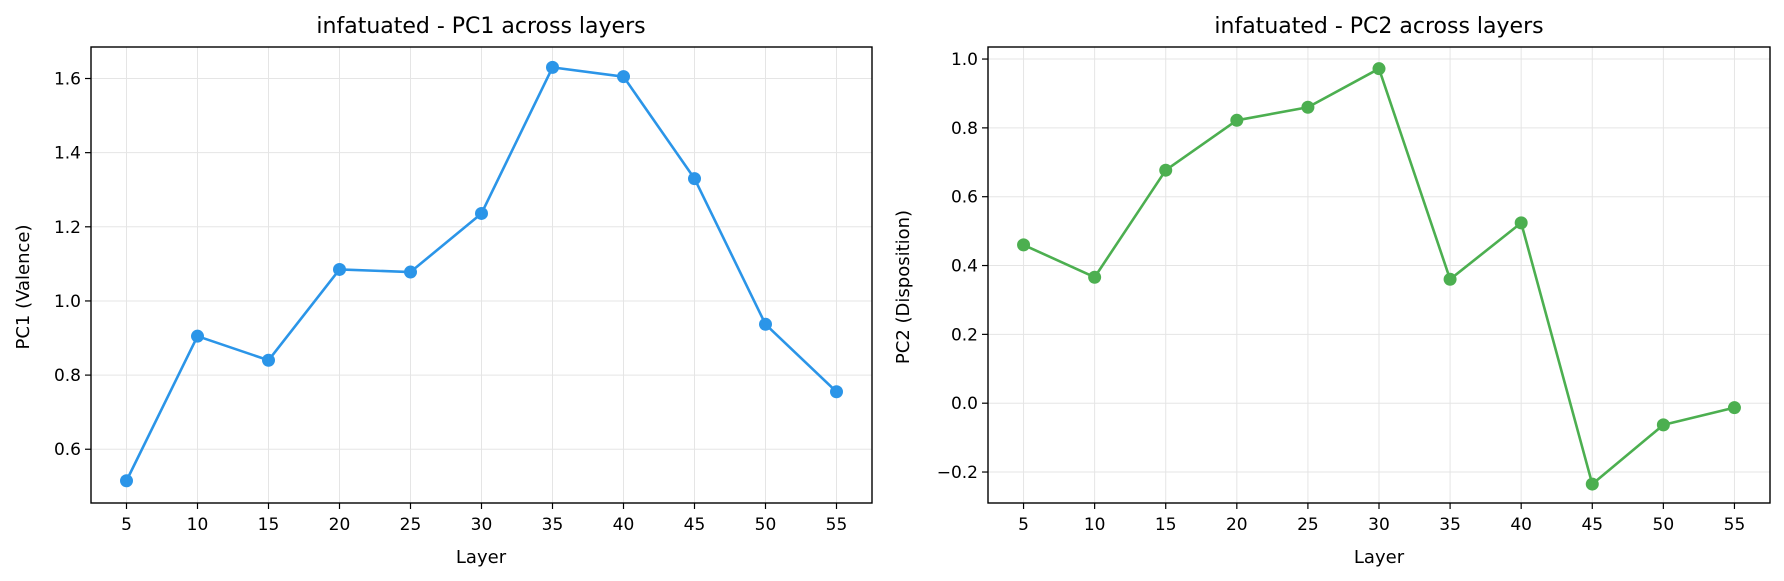  I want to click on y-tick-label: 1.2, so click(67, 228).